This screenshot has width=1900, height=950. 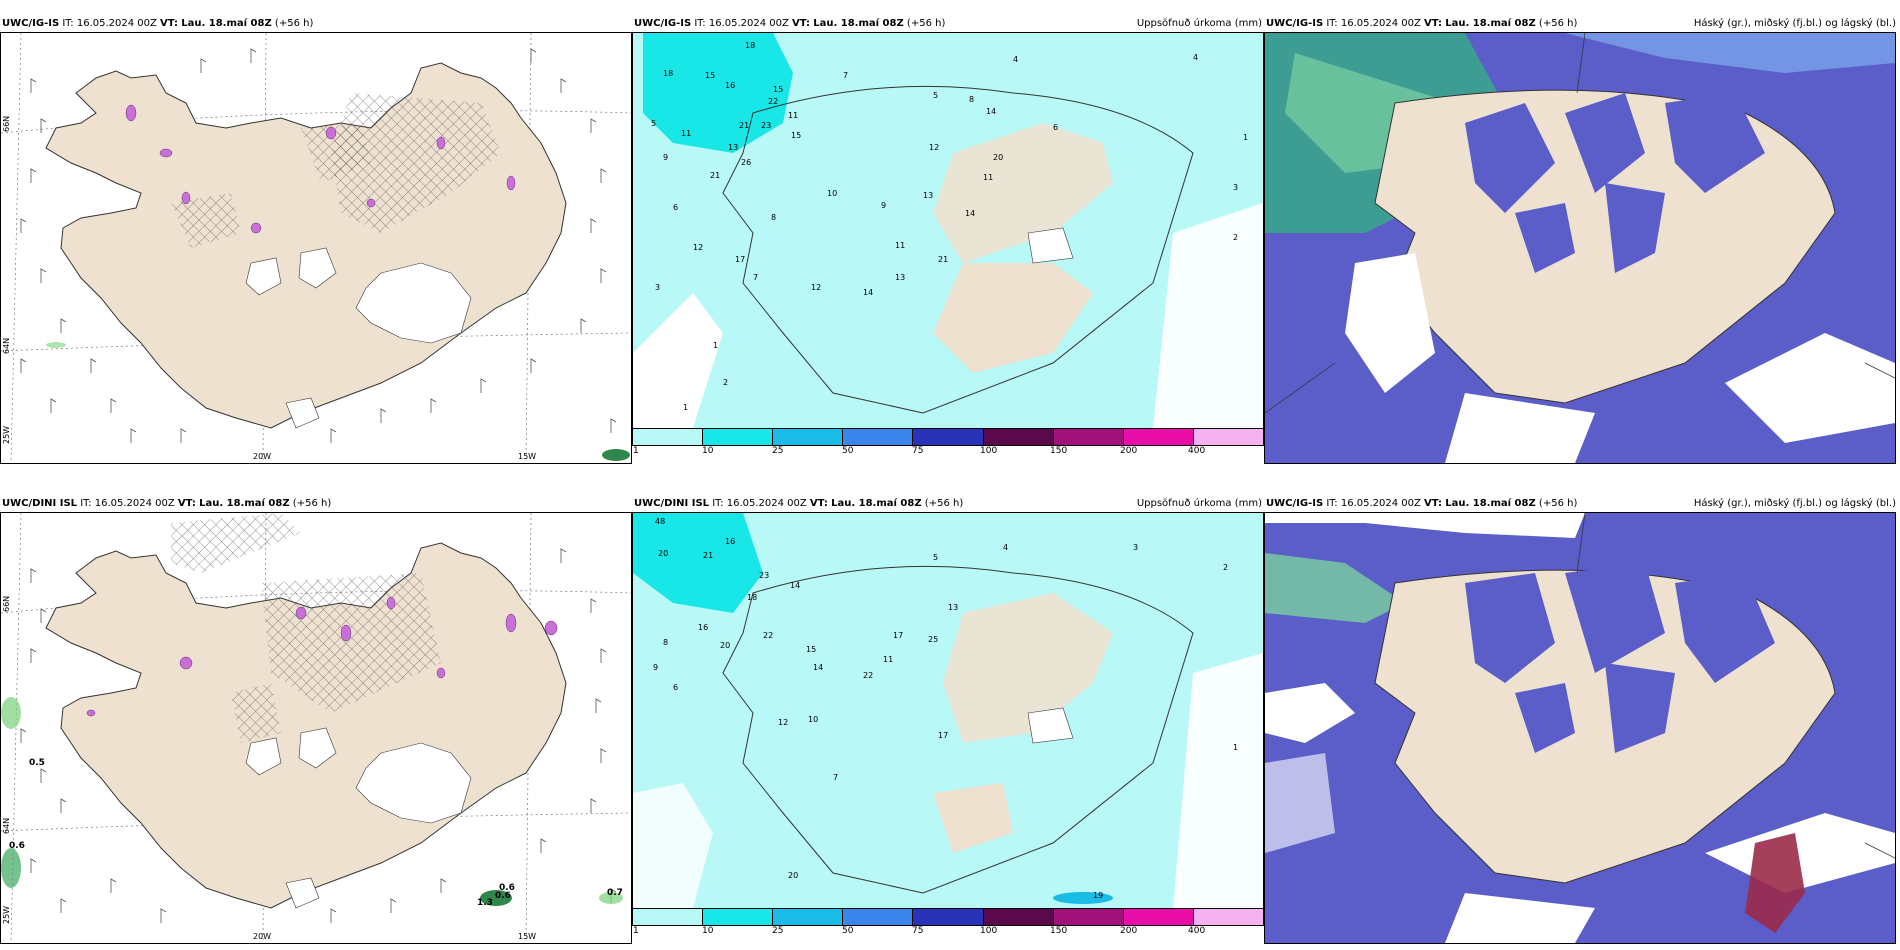 I want to click on wind-value: 0.5, so click(x=37, y=763).